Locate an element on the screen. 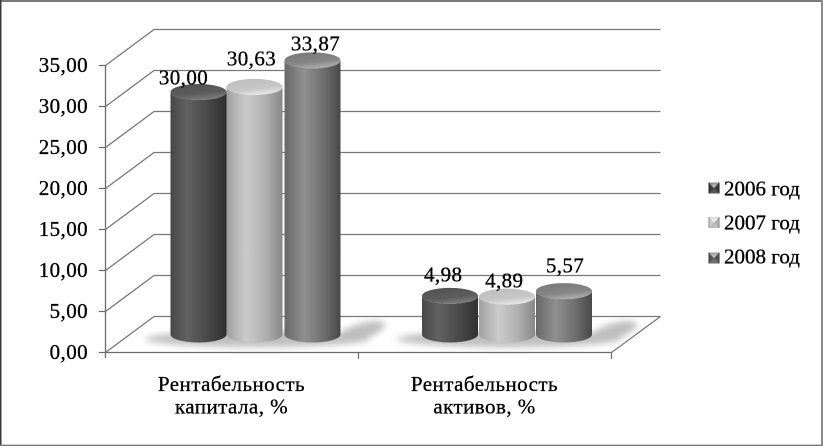  svg-text: 33,87 is located at coordinates (315, 44).